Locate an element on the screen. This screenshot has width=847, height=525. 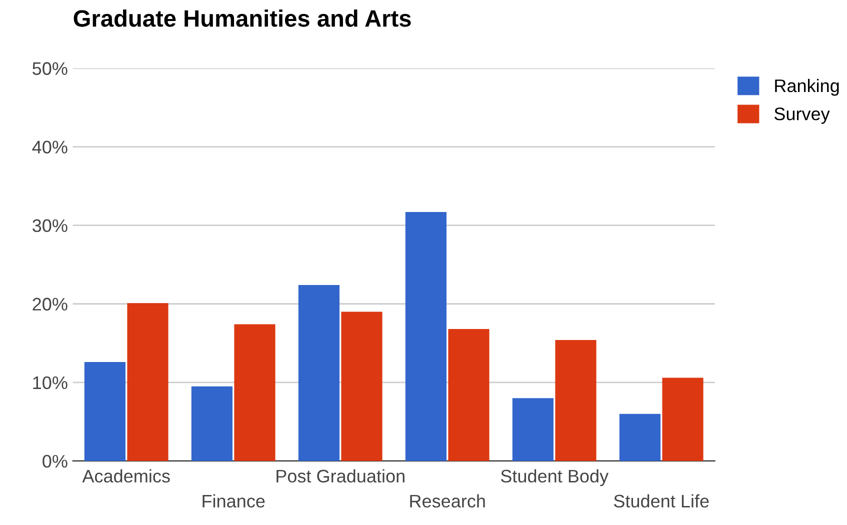
y-tick-label: 0% is located at coordinates (55, 461).